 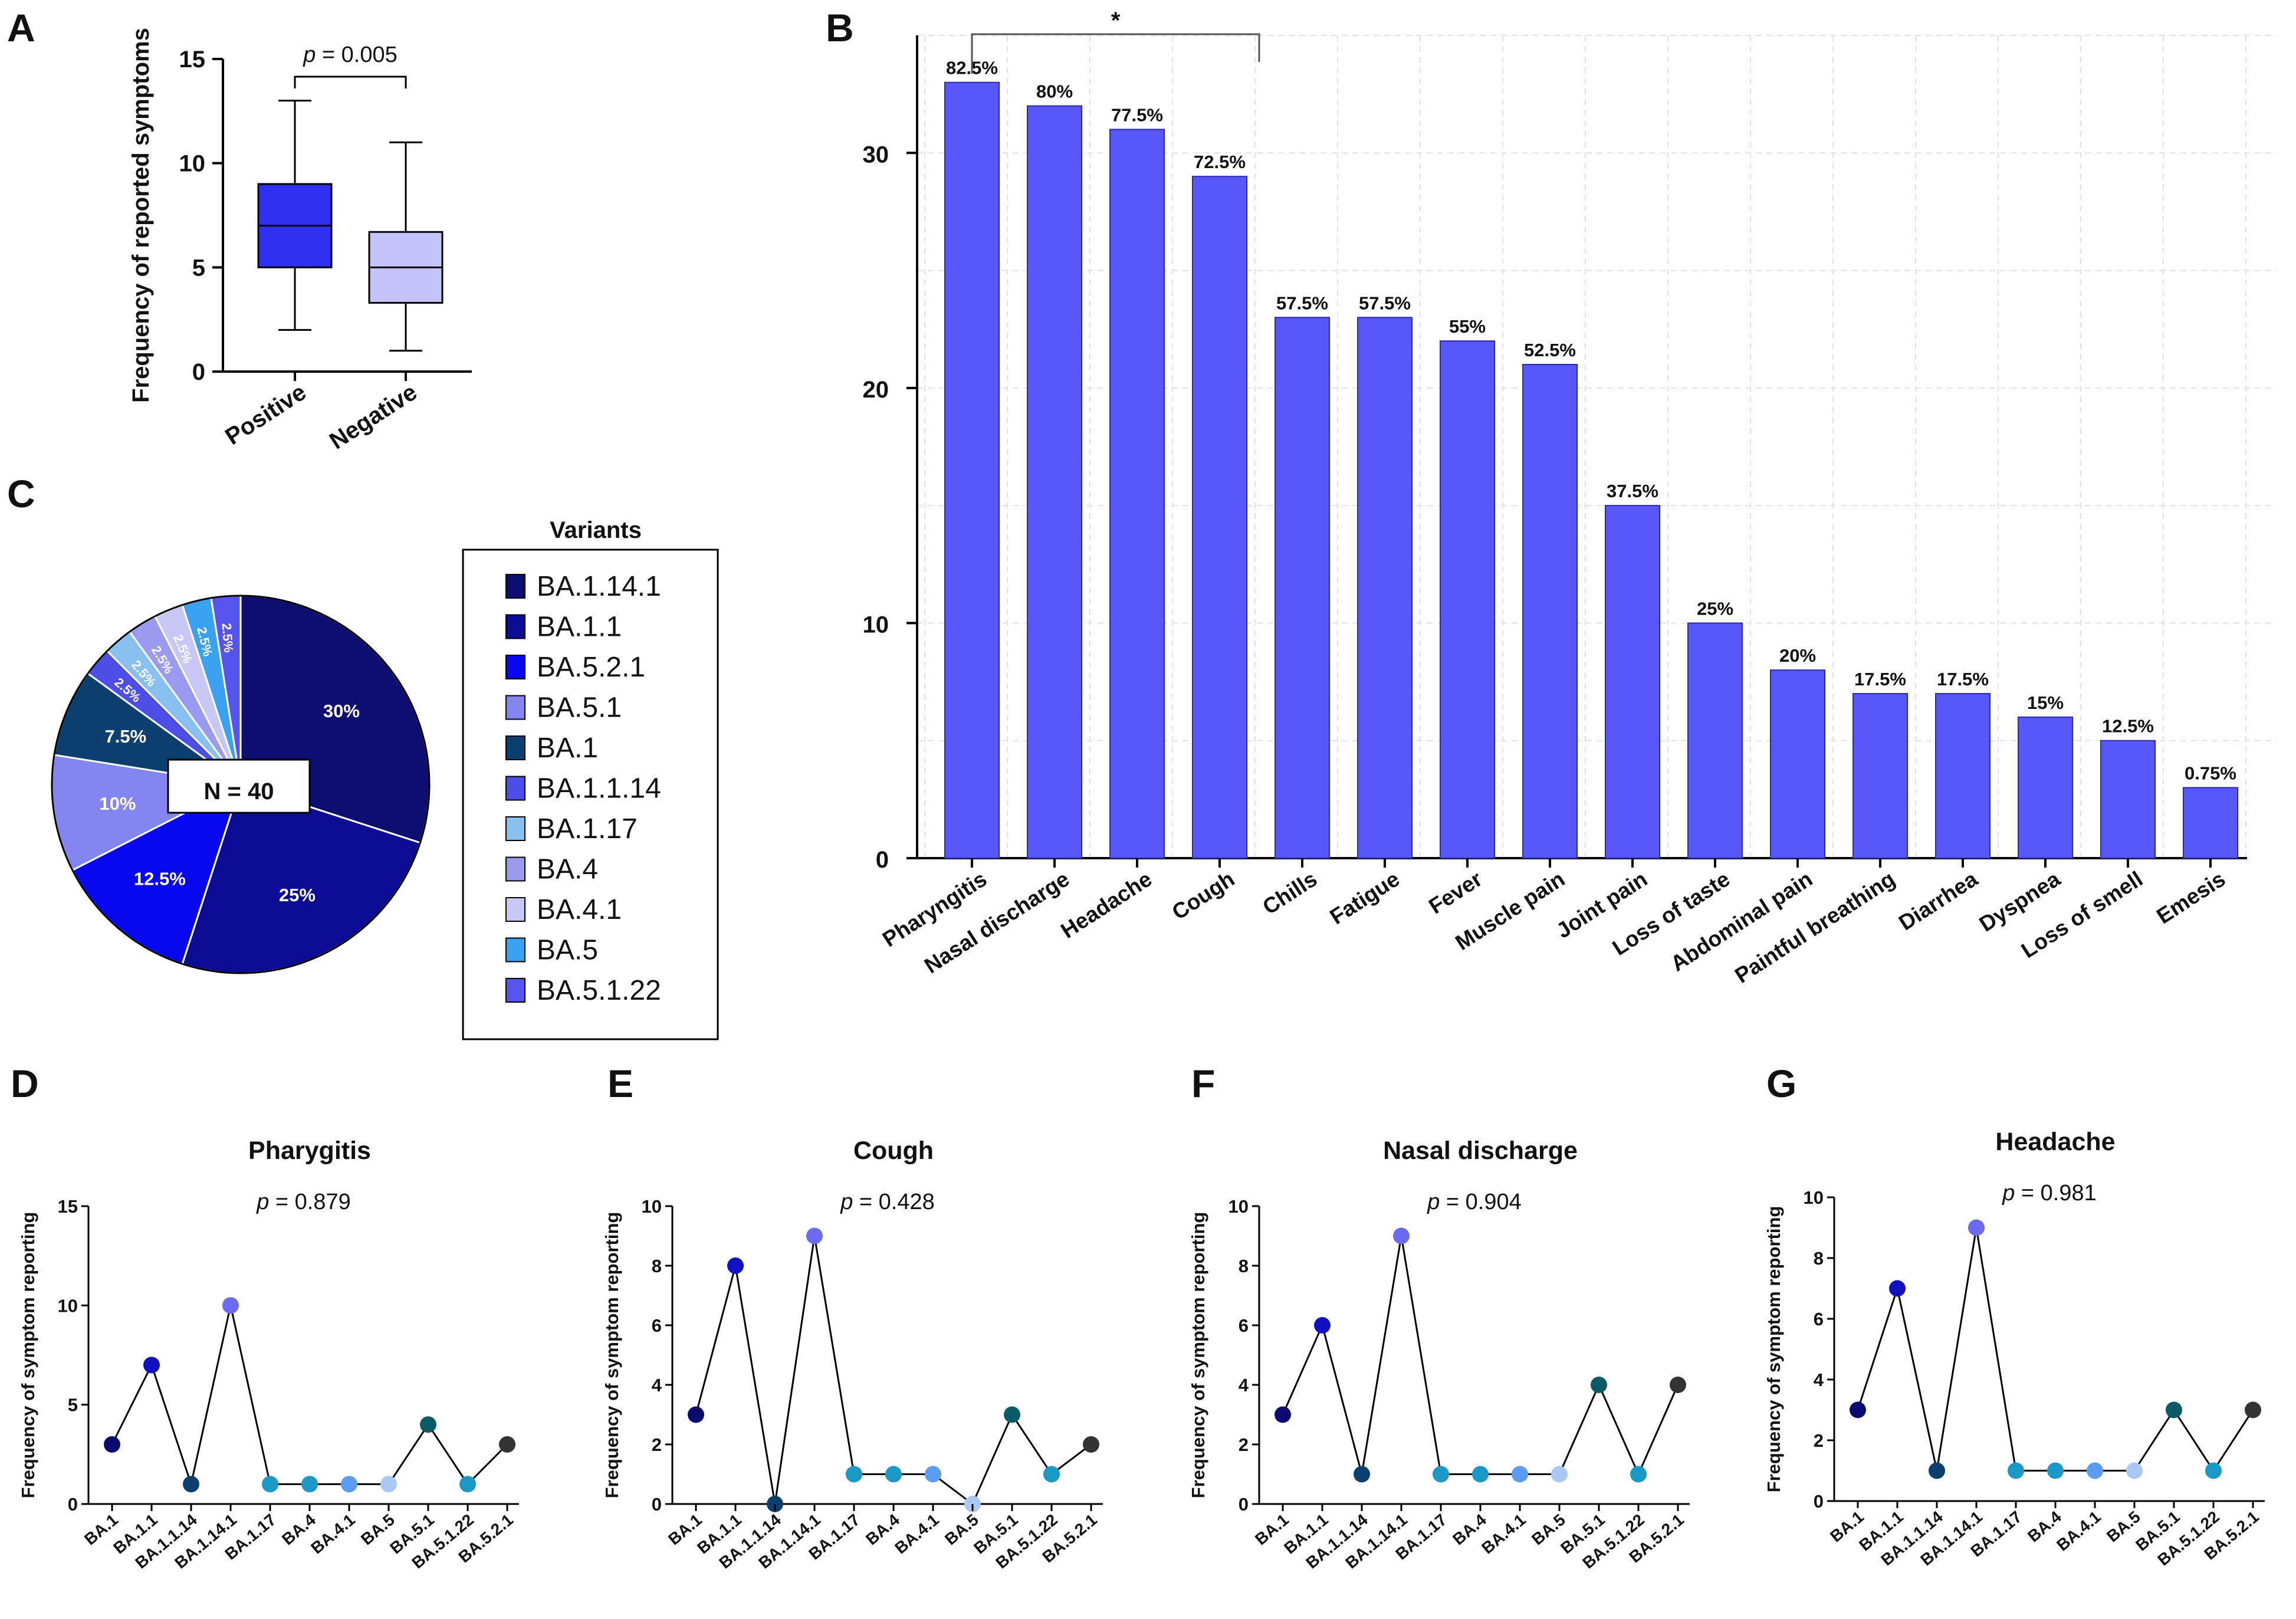 What do you see at coordinates (599, 586) in the screenshot?
I see `legend-label: BA.1.14.1` at bounding box center [599, 586].